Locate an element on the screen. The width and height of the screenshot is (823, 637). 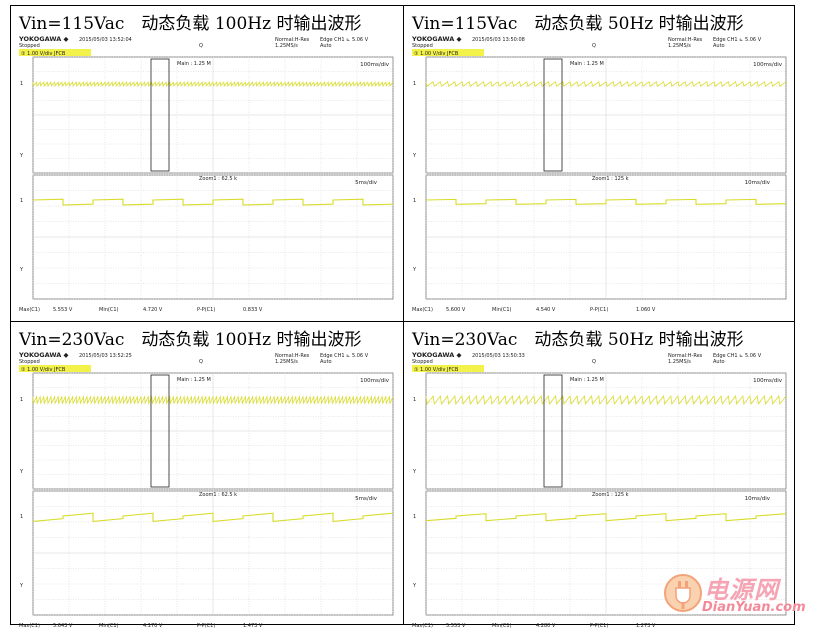
zoom-label: Zoom1 : 62.5 k is located at coordinates (218, 179).